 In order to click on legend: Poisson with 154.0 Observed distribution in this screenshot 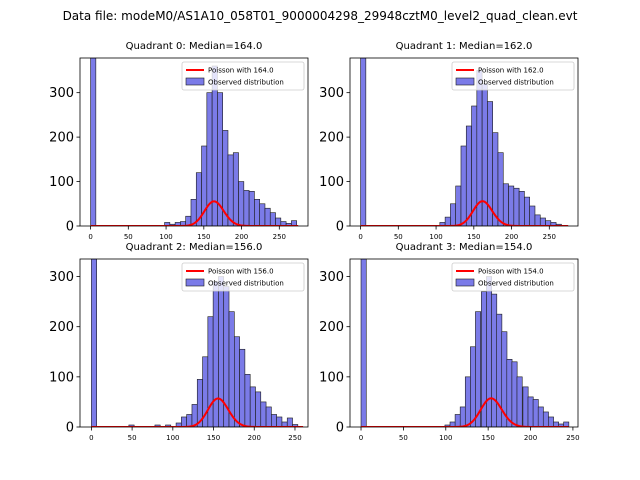, I will do `click(513, 277)`.